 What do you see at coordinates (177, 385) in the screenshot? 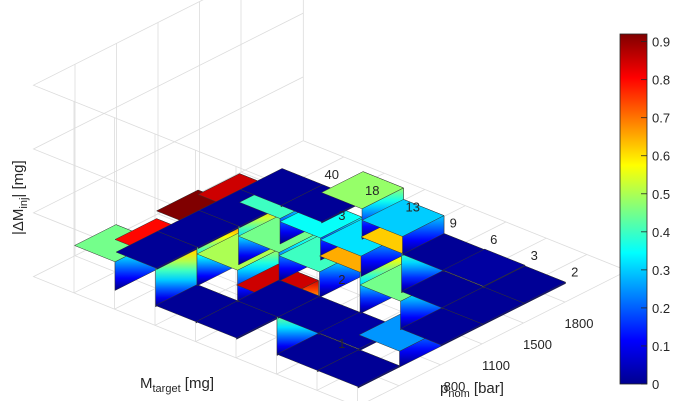
I see `y-axis-label: Mtarget [mg]` at bounding box center [177, 385].